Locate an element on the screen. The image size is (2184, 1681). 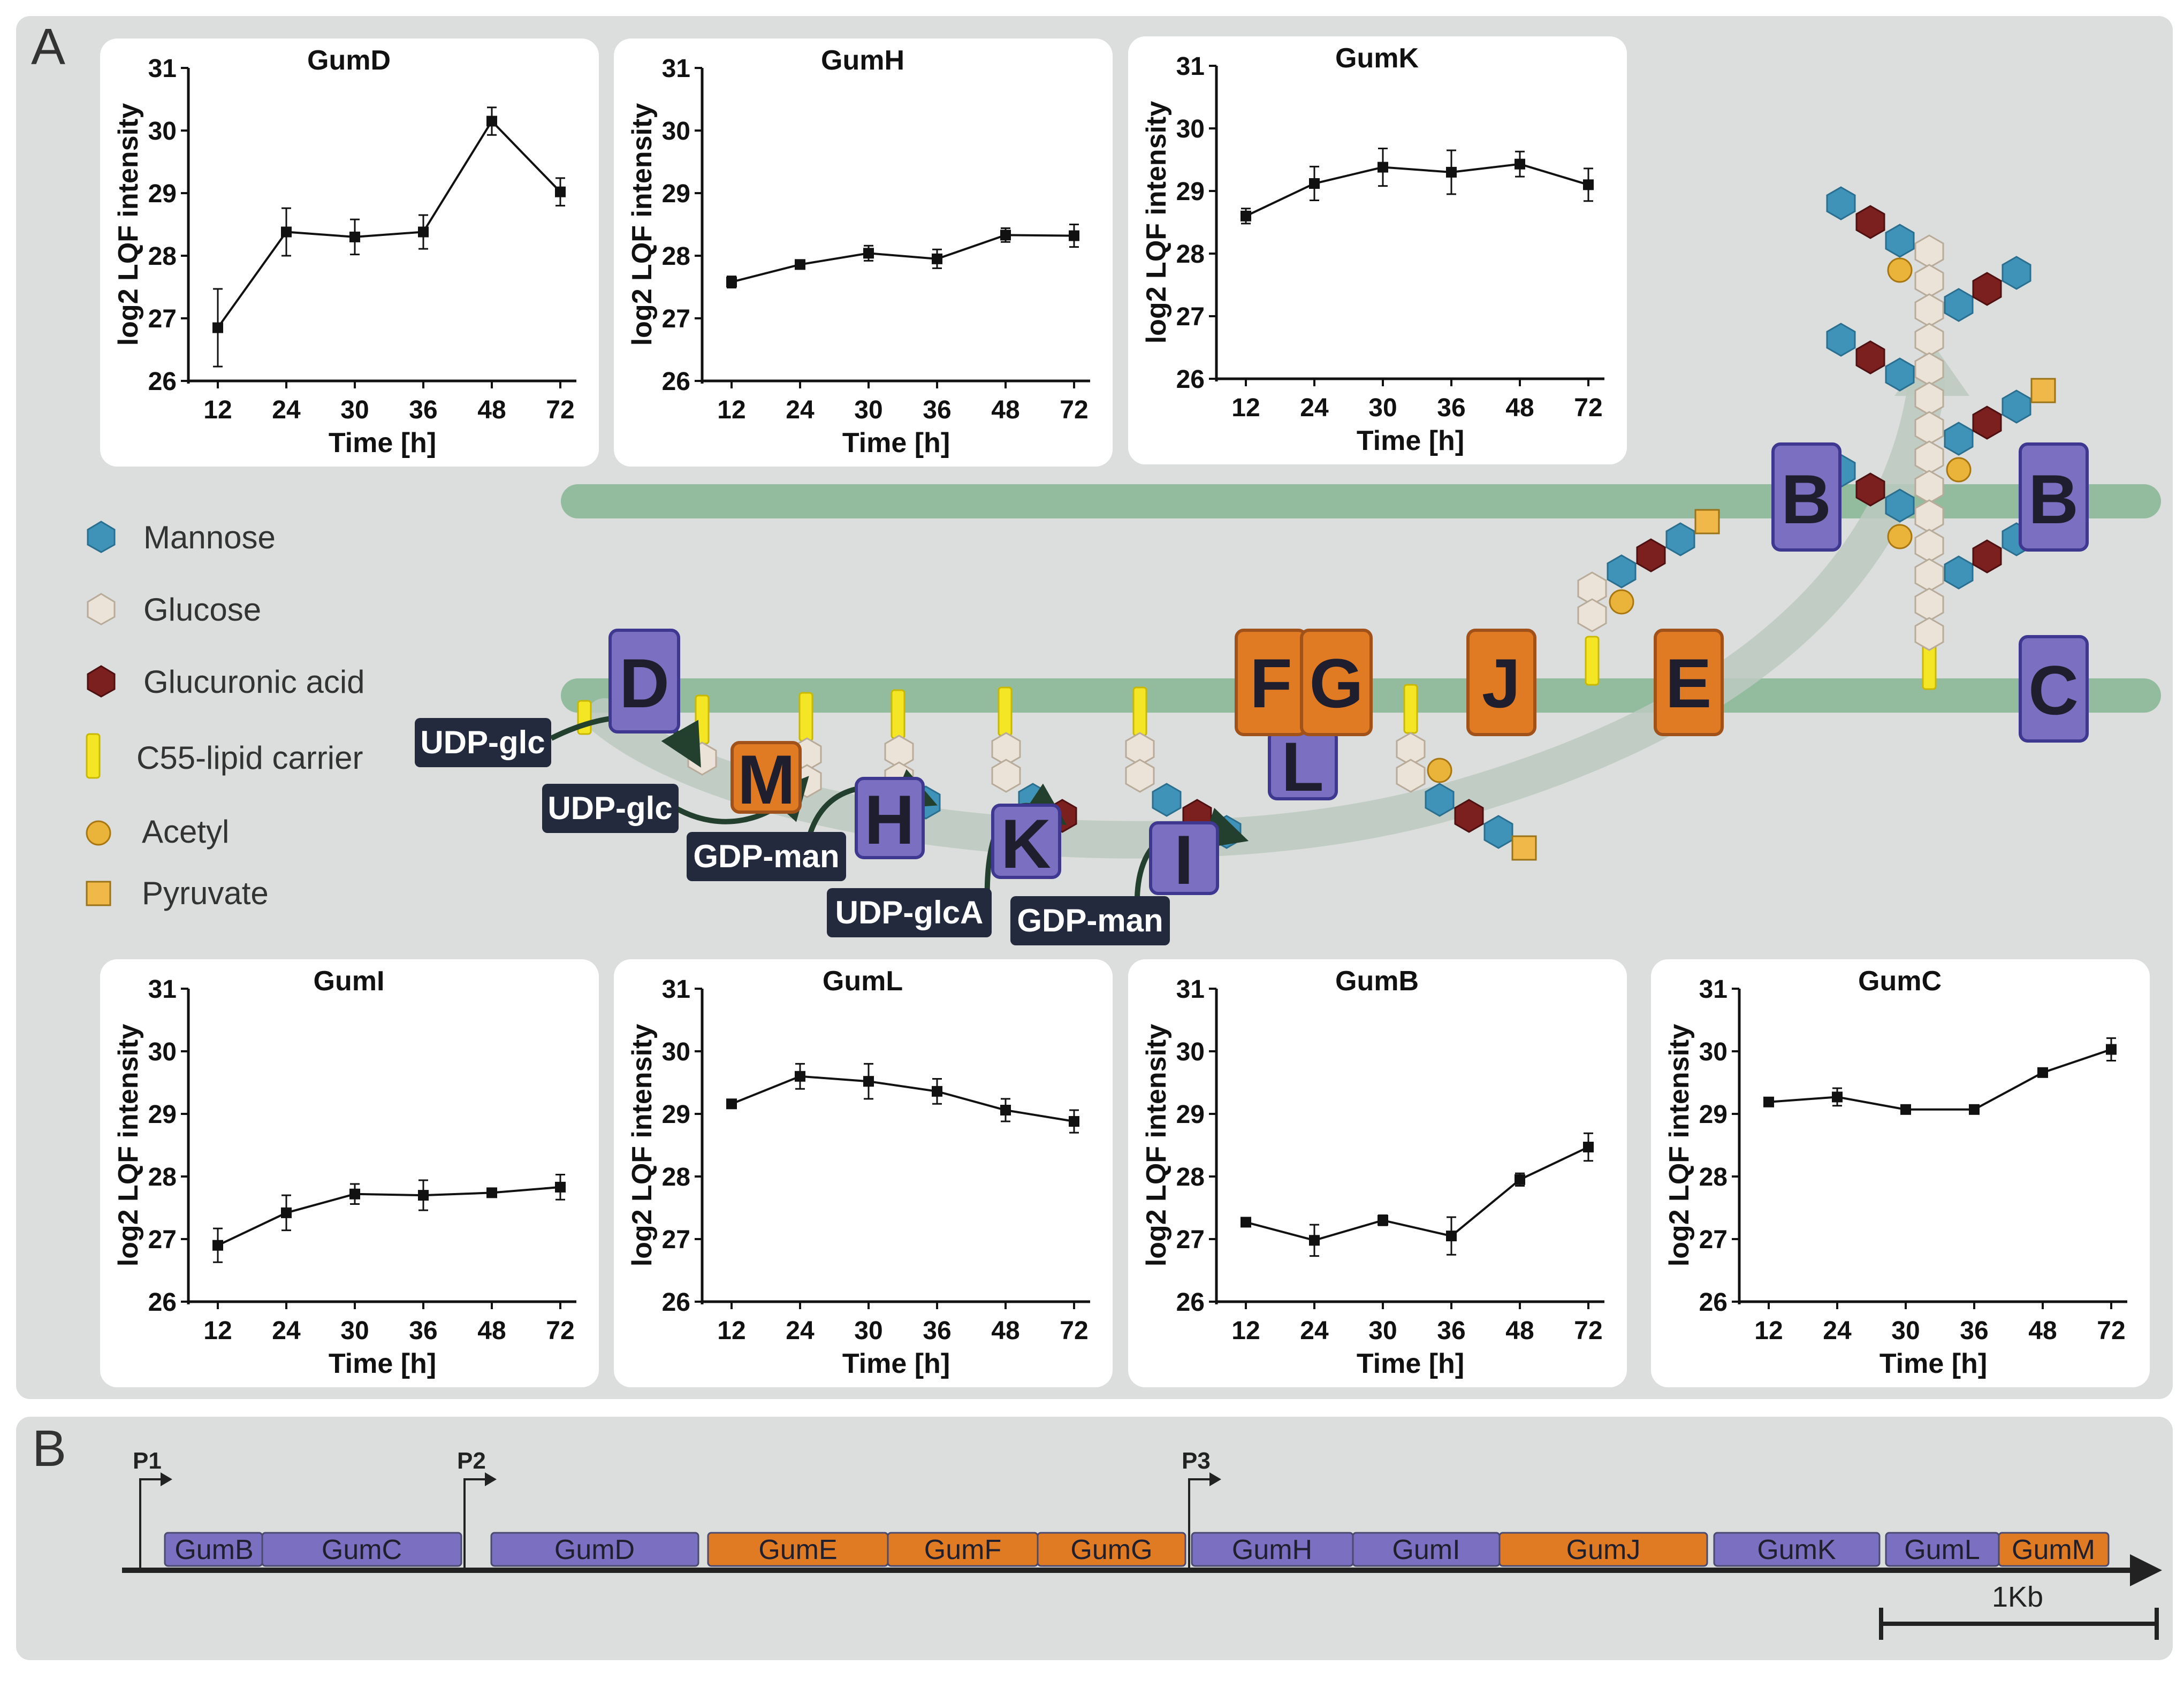
substrate-label: UDP-glcA is located at coordinates (909, 912).